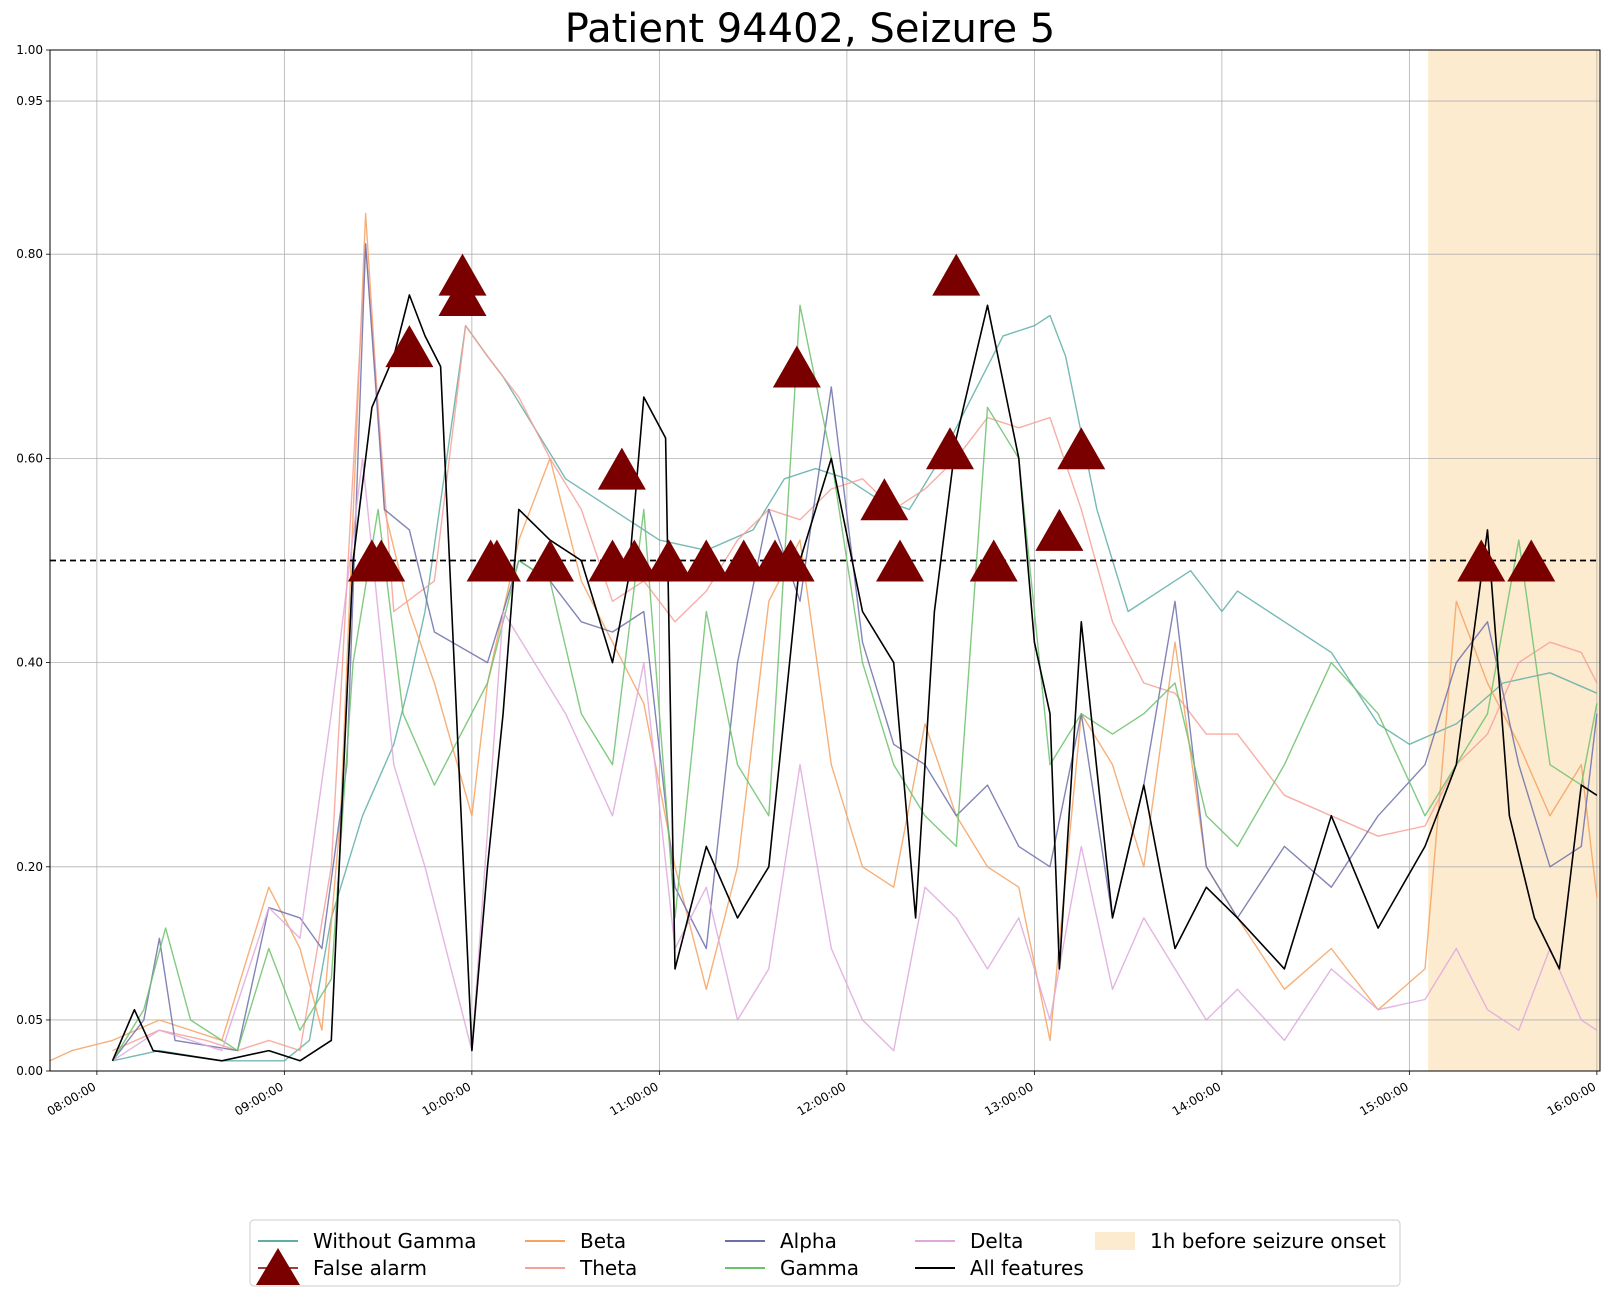  I want to click on legend-label: False alarm, so click(370, 1268).